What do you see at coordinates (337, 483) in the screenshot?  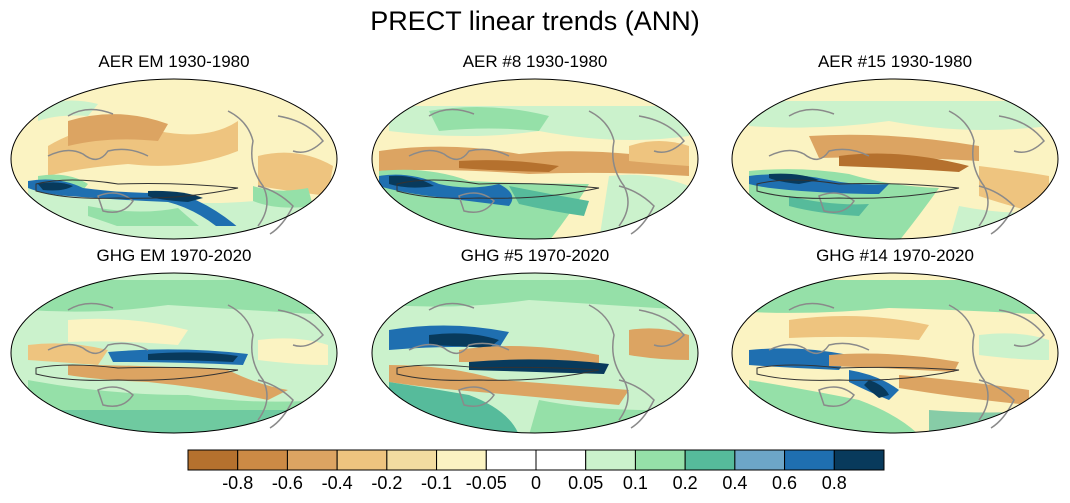 I see `colorbar-tick-label: -0.4` at bounding box center [337, 483].